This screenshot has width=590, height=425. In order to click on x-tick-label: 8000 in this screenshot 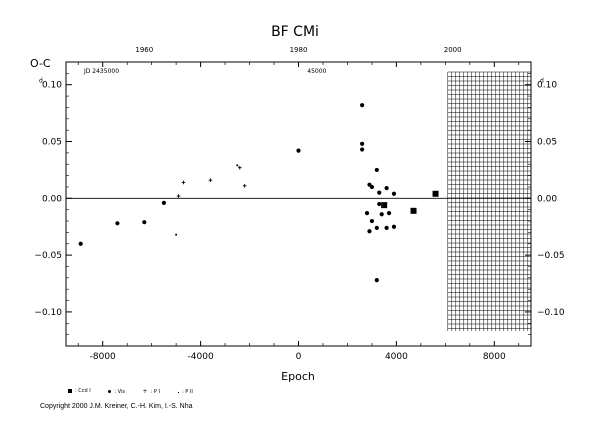, I will do `click(494, 357)`.